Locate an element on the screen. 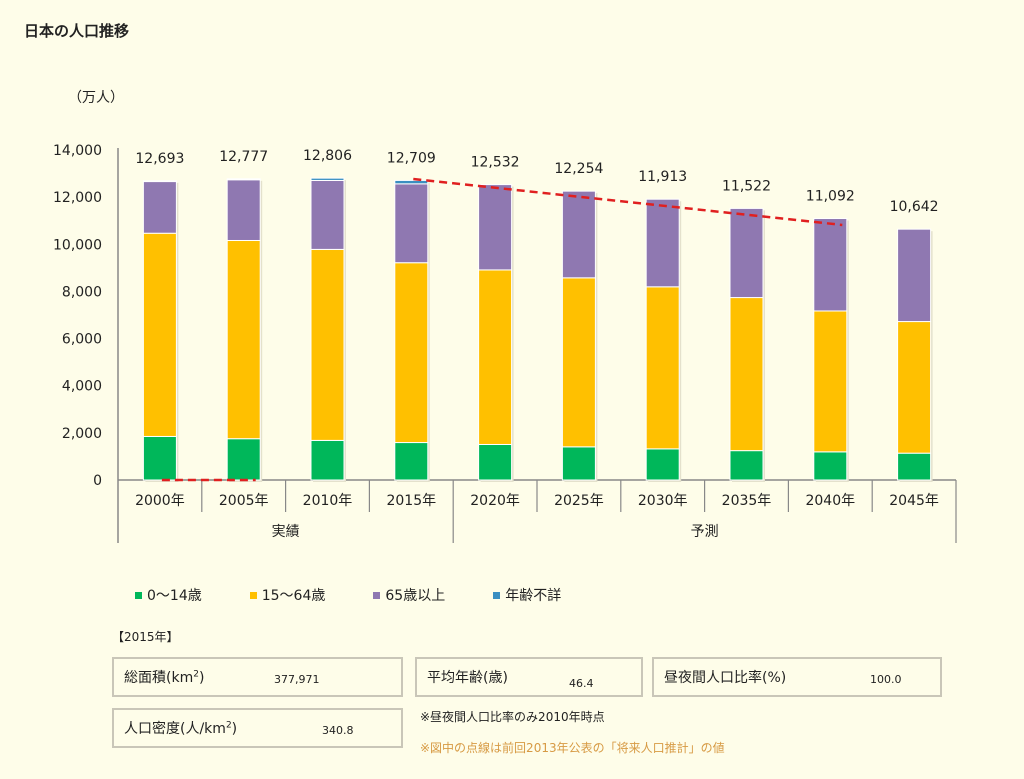 Image resolution: width=1024 pixels, height=779 pixels. bar-total-label: 11,913 is located at coordinates (662, 177).